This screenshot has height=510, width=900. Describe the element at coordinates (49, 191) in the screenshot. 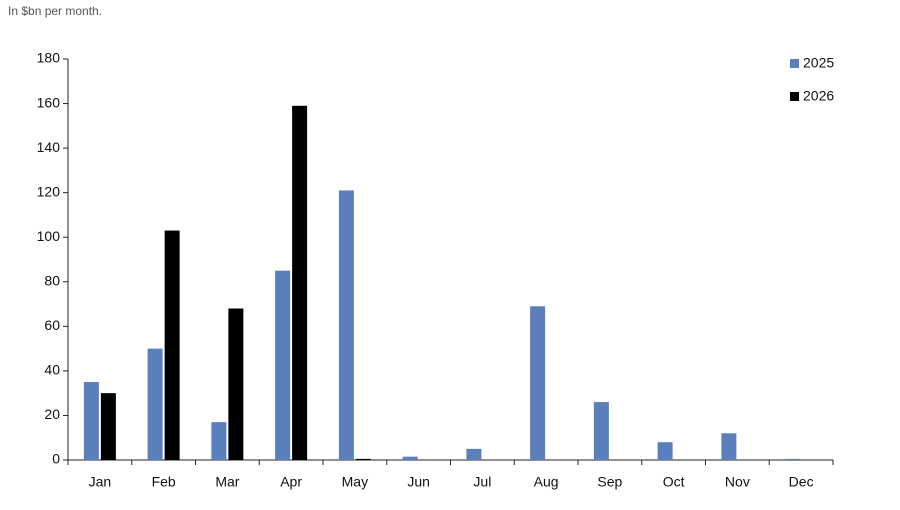

I see `y-tick-label: 120` at that location.